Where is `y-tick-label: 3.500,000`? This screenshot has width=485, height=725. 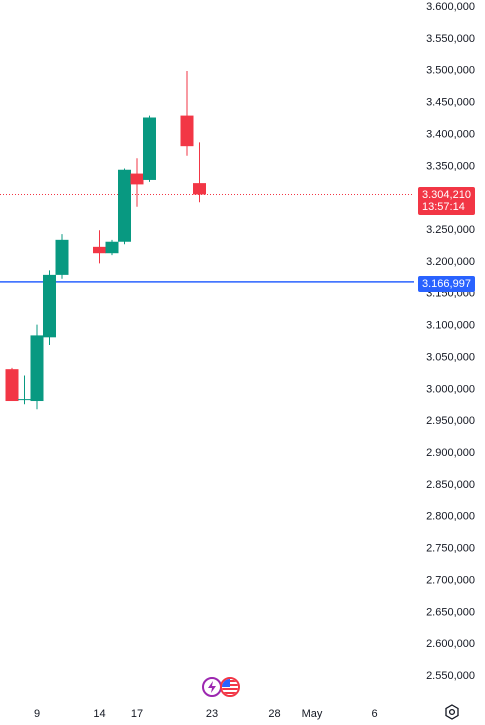 y-tick-label: 3.500,000 is located at coordinates (450, 71).